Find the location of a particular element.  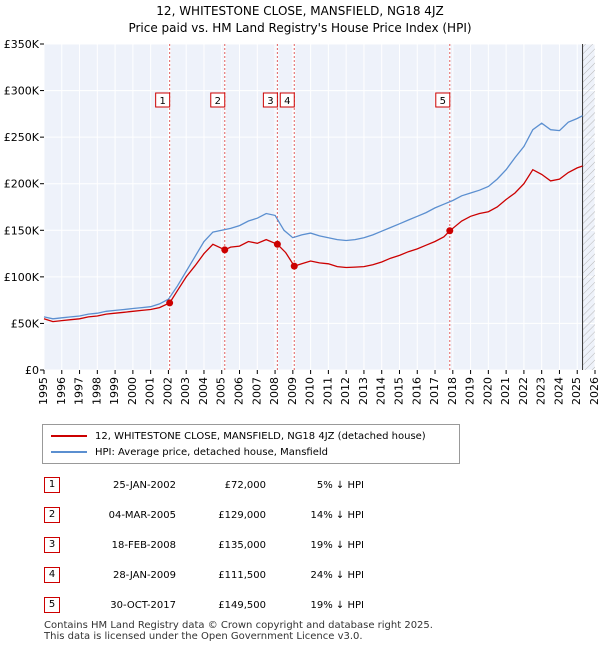

sale-price: £129,000 is located at coordinates (242, 515).